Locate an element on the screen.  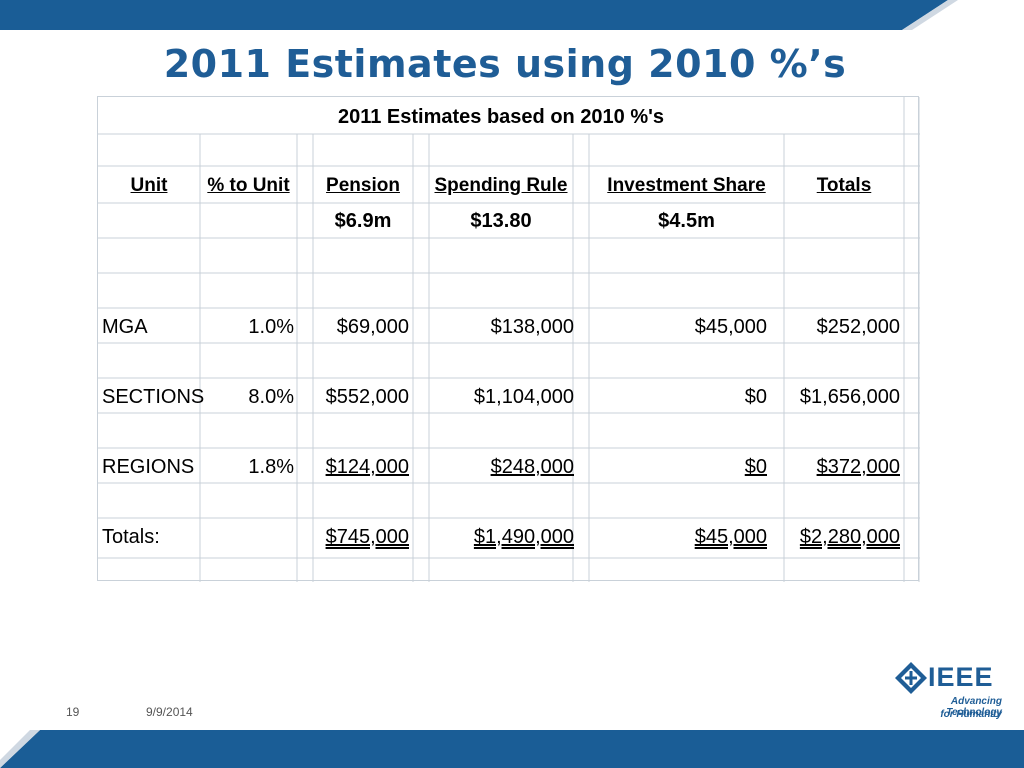
spending-rule-base: $13.80 is located at coordinates (501, 221).